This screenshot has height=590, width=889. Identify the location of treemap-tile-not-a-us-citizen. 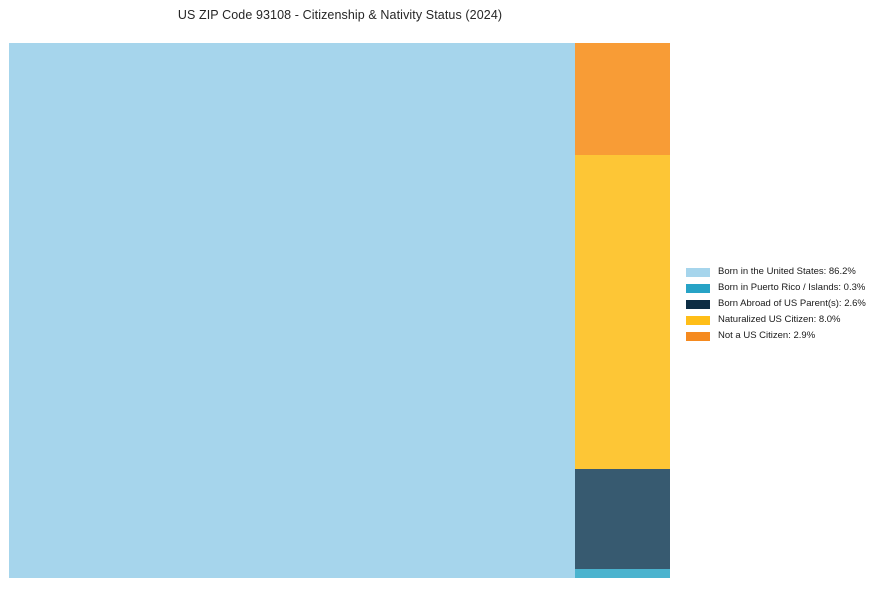
(622, 99).